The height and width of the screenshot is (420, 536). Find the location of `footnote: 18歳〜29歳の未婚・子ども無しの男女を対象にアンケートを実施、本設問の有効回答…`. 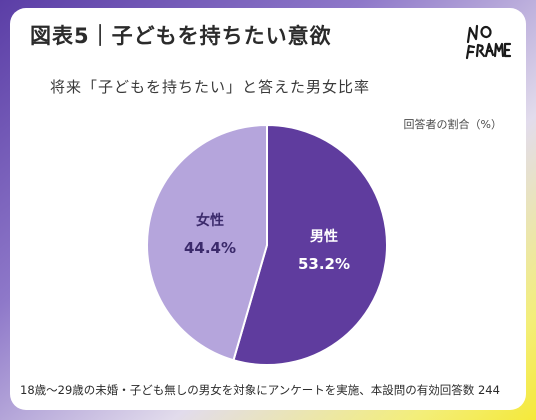

footnote: 18歳〜29歳の未婚・子ども無しの男女を対象にアンケートを実施、本設問の有効回答… is located at coordinates (260, 390).